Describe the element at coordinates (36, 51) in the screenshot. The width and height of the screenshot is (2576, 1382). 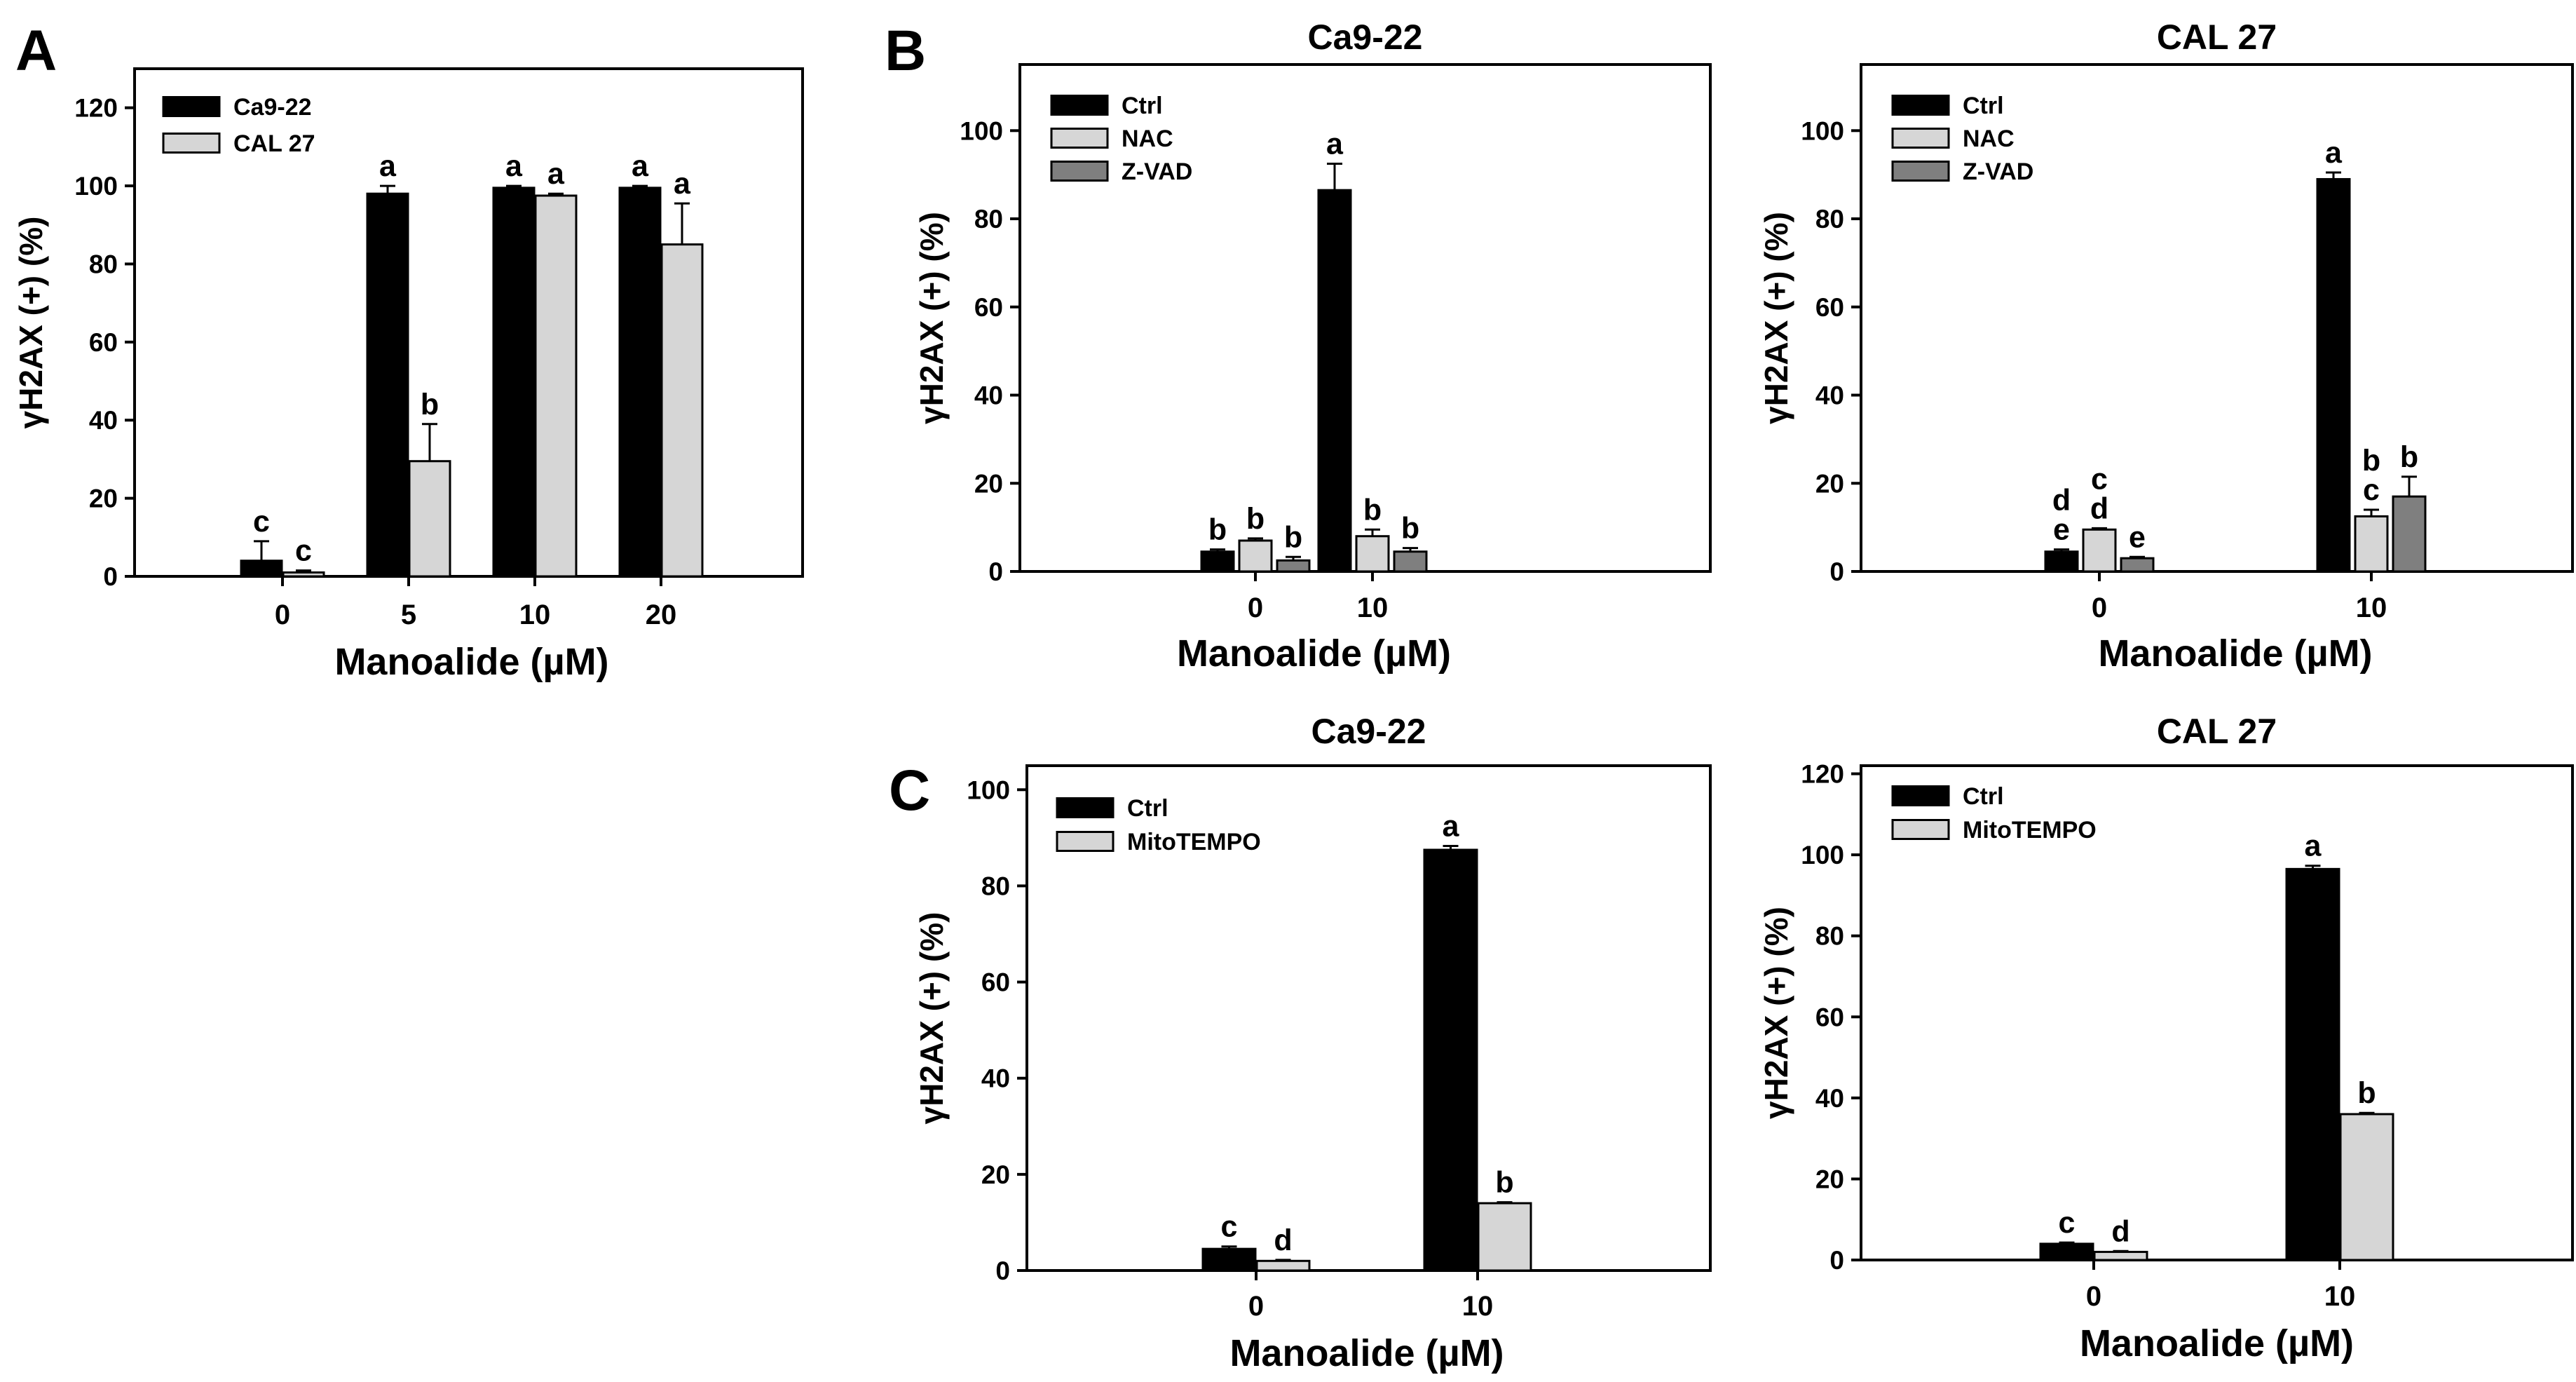
I see `panel-letter-a: A` at that location.